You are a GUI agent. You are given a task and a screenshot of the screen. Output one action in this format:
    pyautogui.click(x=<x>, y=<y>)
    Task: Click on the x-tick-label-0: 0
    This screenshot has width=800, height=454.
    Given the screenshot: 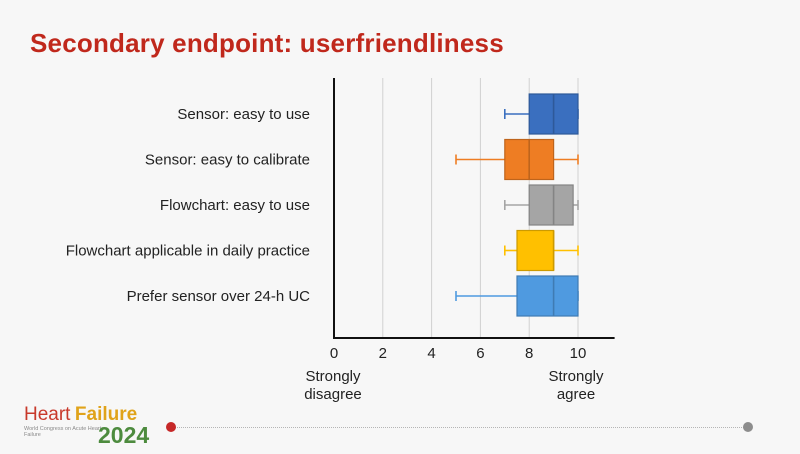 What is the action you would take?
    pyautogui.click(x=334, y=353)
    